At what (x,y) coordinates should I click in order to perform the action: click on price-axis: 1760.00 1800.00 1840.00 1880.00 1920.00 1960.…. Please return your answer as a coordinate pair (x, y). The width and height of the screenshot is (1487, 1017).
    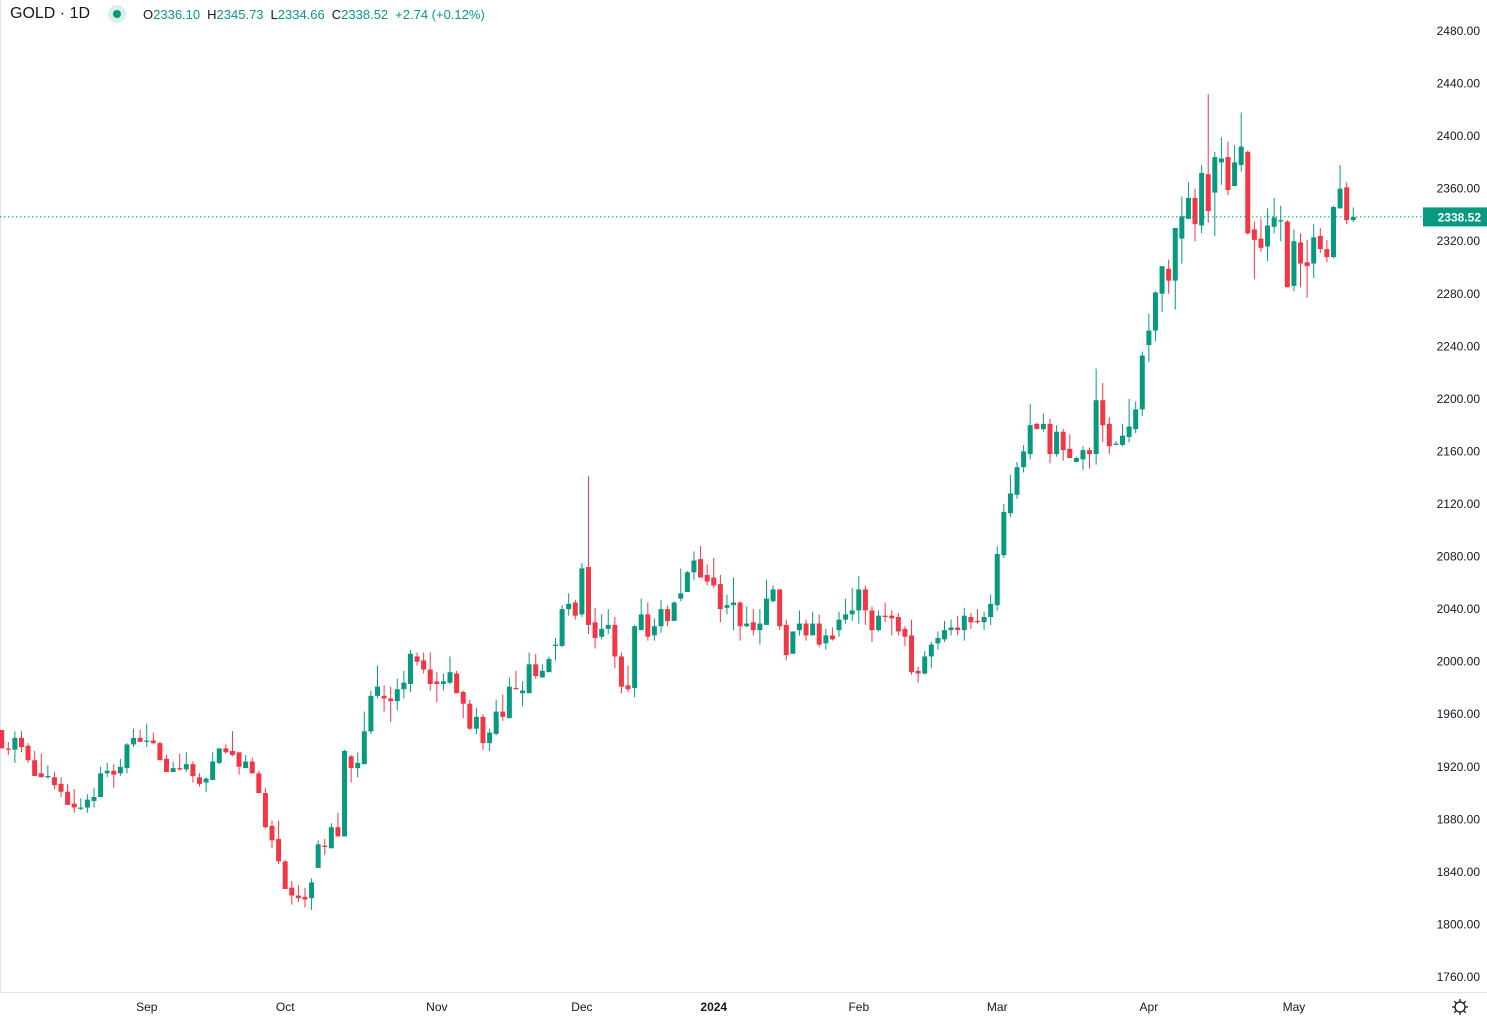
    Looking at the image, I should click on (1459, 504).